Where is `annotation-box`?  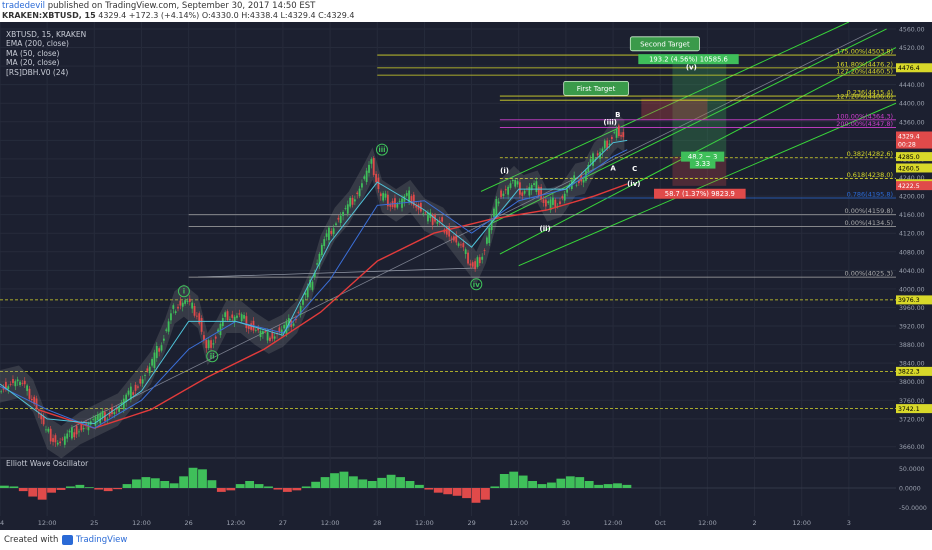 annotation-box is located at coordinates (702, 163).